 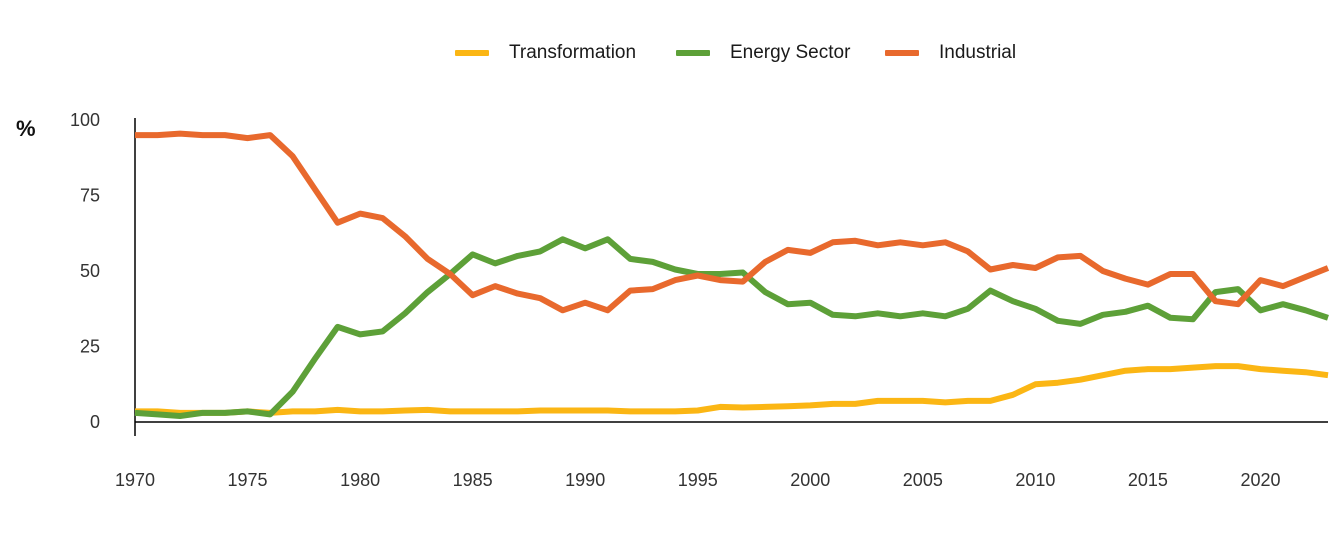 What do you see at coordinates (732, 389) in the screenshot?
I see `series-line-transformation` at bounding box center [732, 389].